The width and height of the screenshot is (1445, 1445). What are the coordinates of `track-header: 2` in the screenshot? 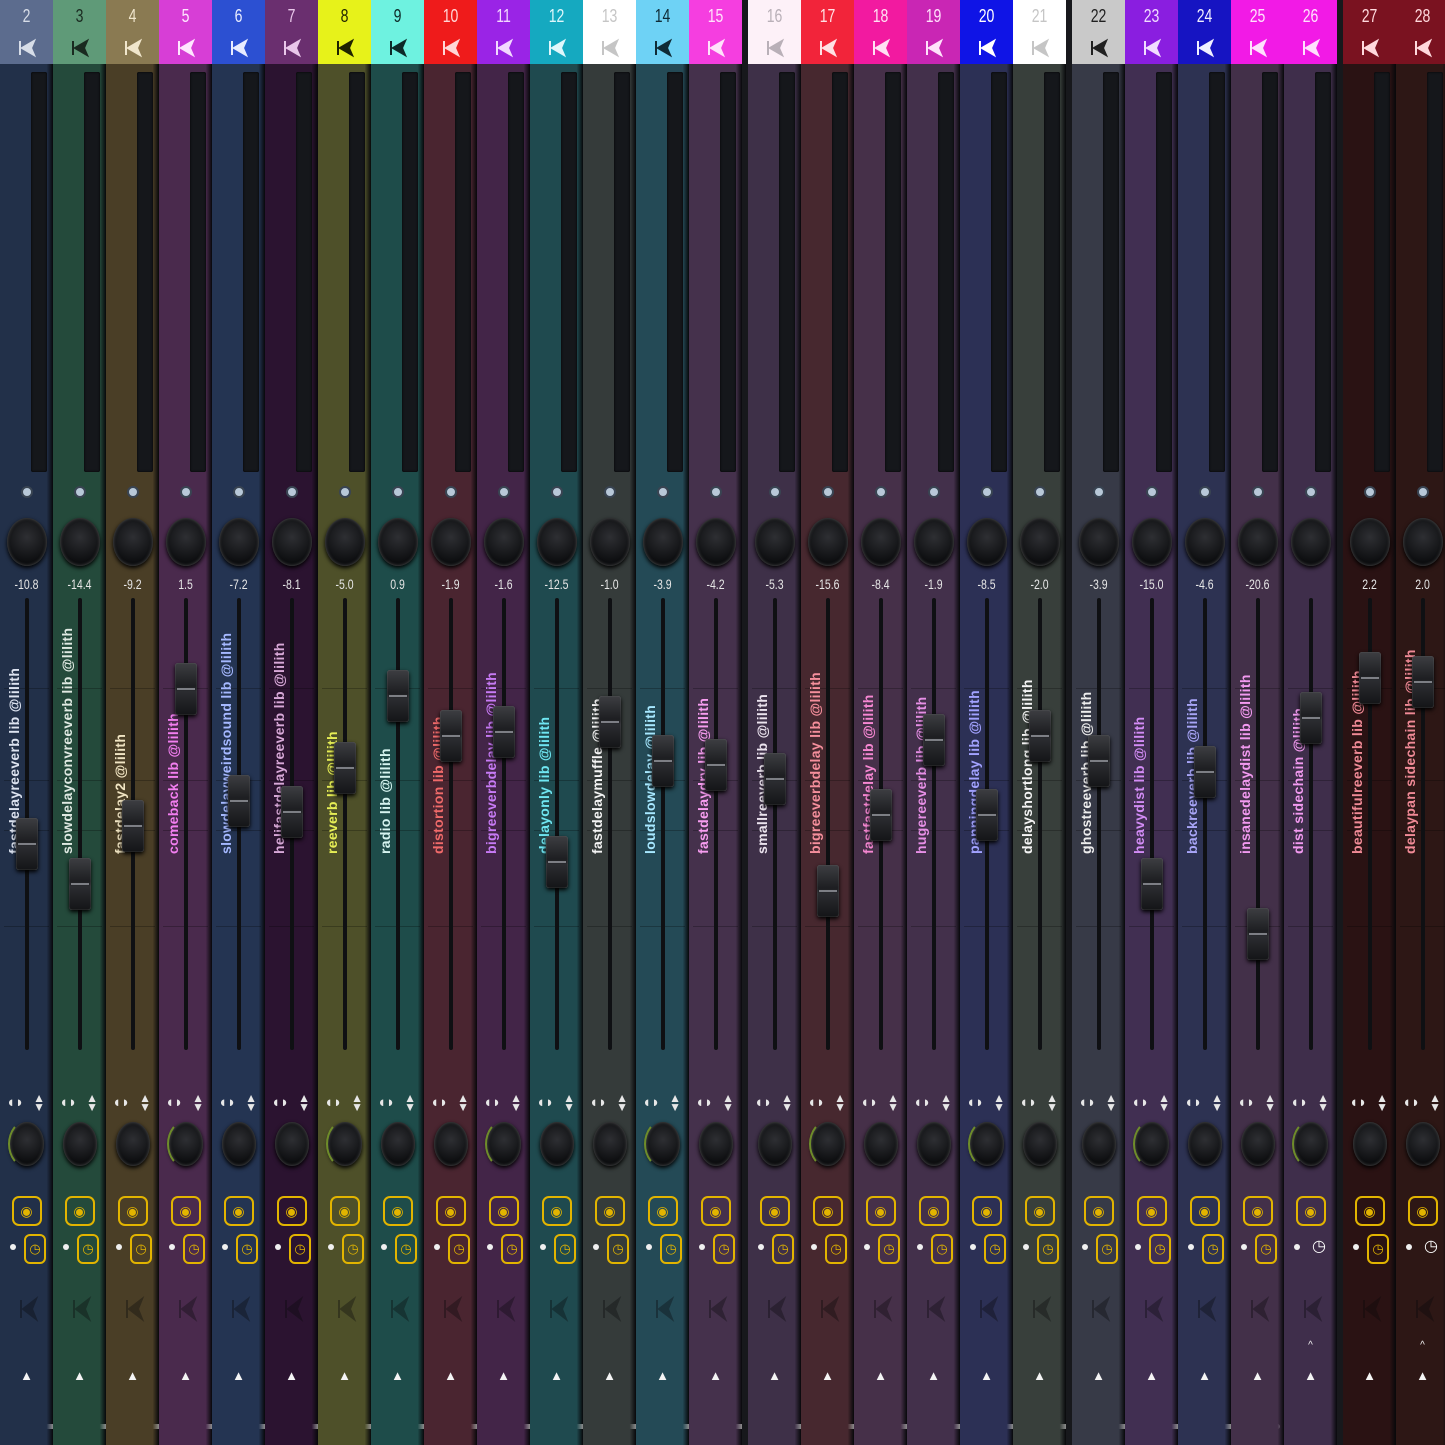 It's located at (26, 32).